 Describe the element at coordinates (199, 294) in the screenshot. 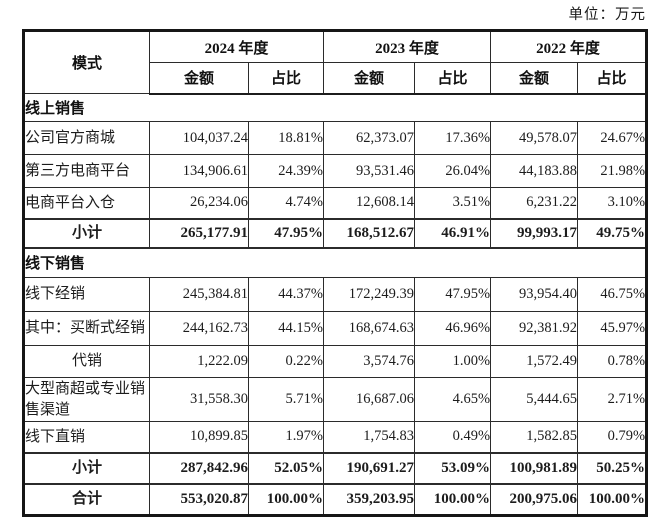

I see `amount-cell: 245,384.81` at that location.